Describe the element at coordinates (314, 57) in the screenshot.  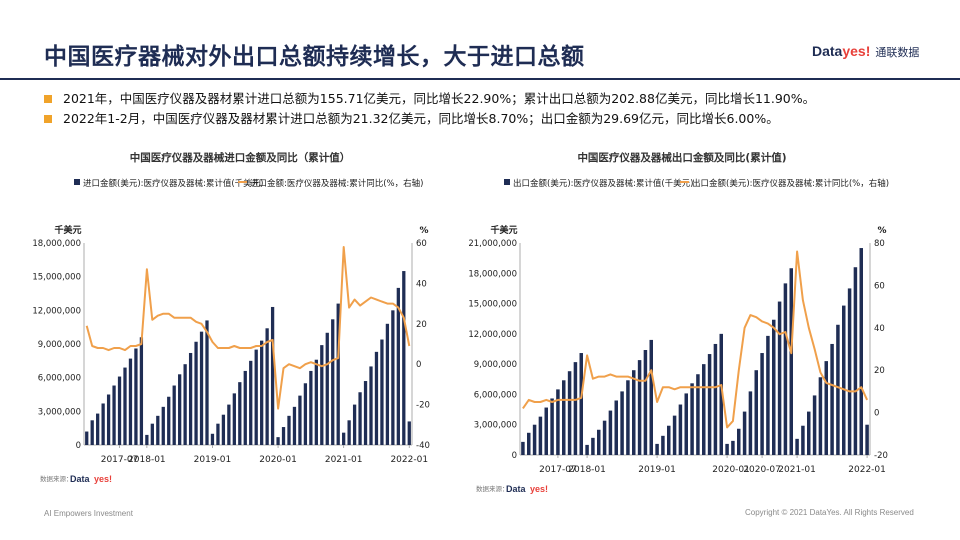
I see `page-title: 中国医疗器械对外出口总额持续增长，大于进口总额` at that location.